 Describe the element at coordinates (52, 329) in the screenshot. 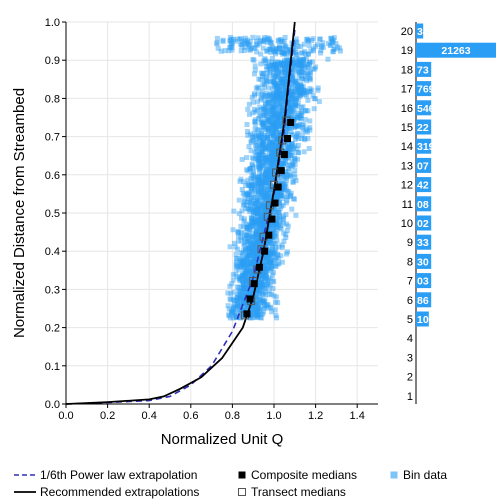

I see `y-tick-label: 0.2` at that location.